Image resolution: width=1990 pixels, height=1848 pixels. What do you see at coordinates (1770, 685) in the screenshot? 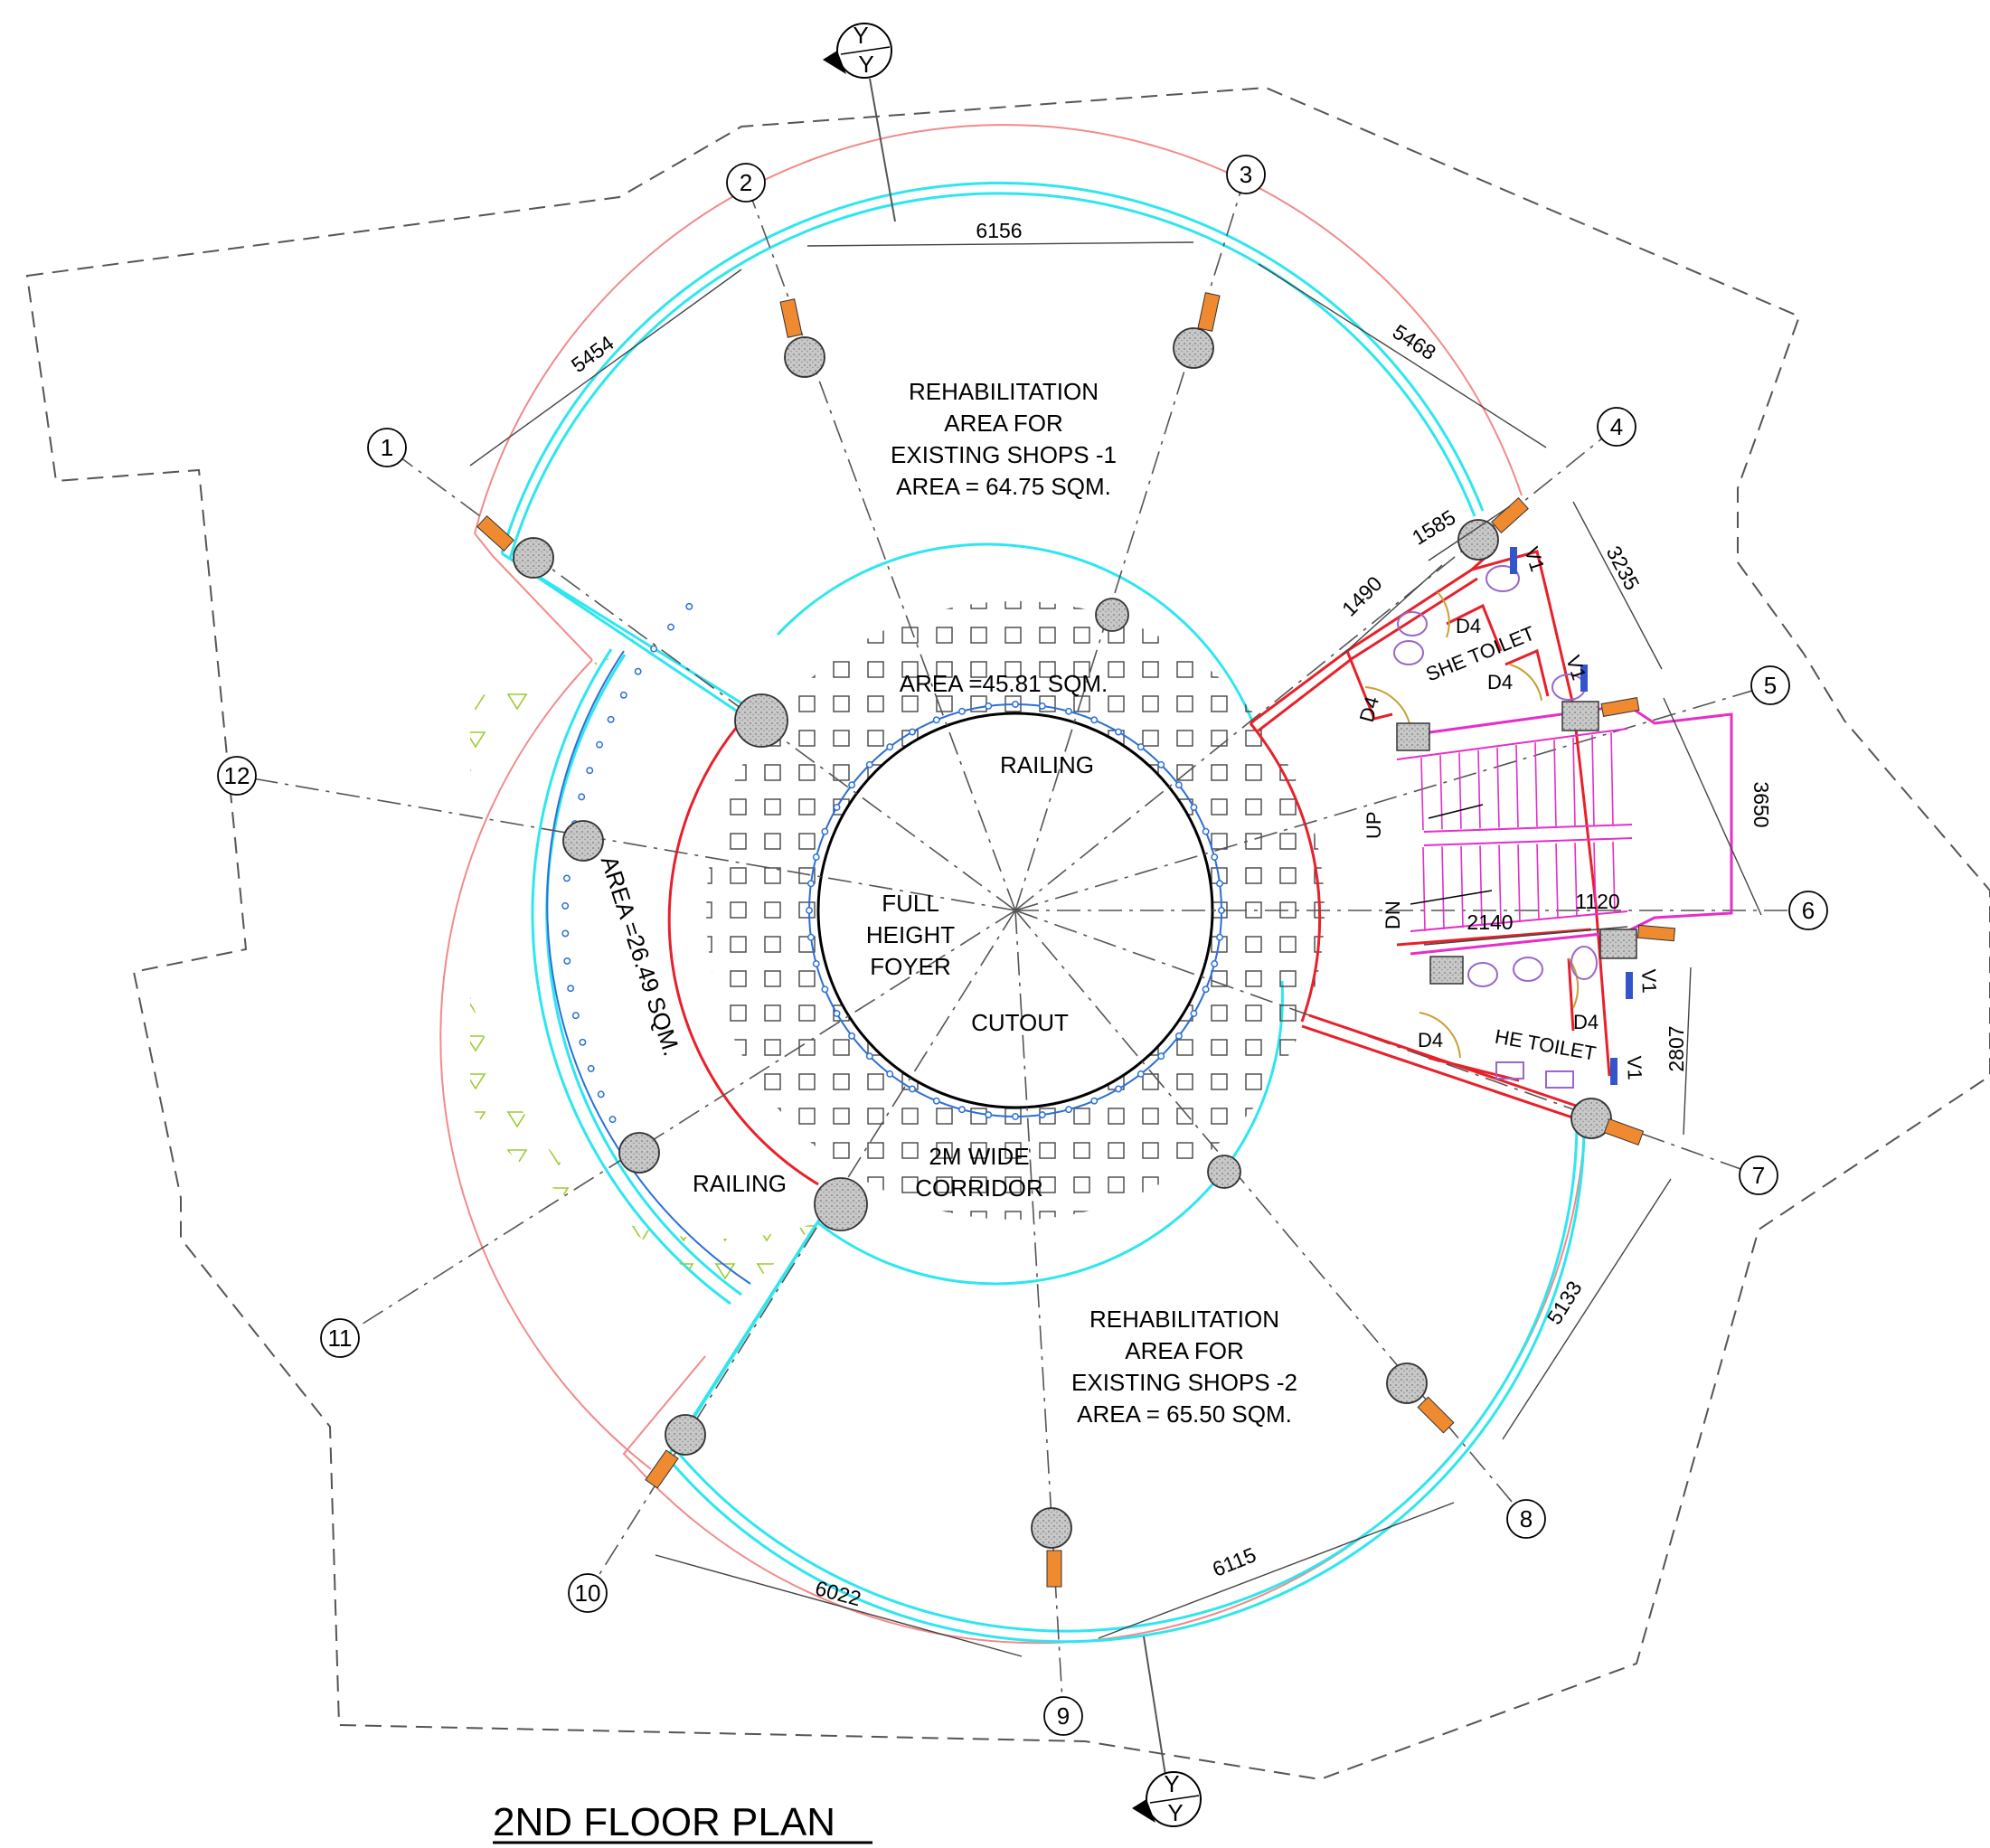
I see `grid-bubble: 5` at bounding box center [1770, 685].